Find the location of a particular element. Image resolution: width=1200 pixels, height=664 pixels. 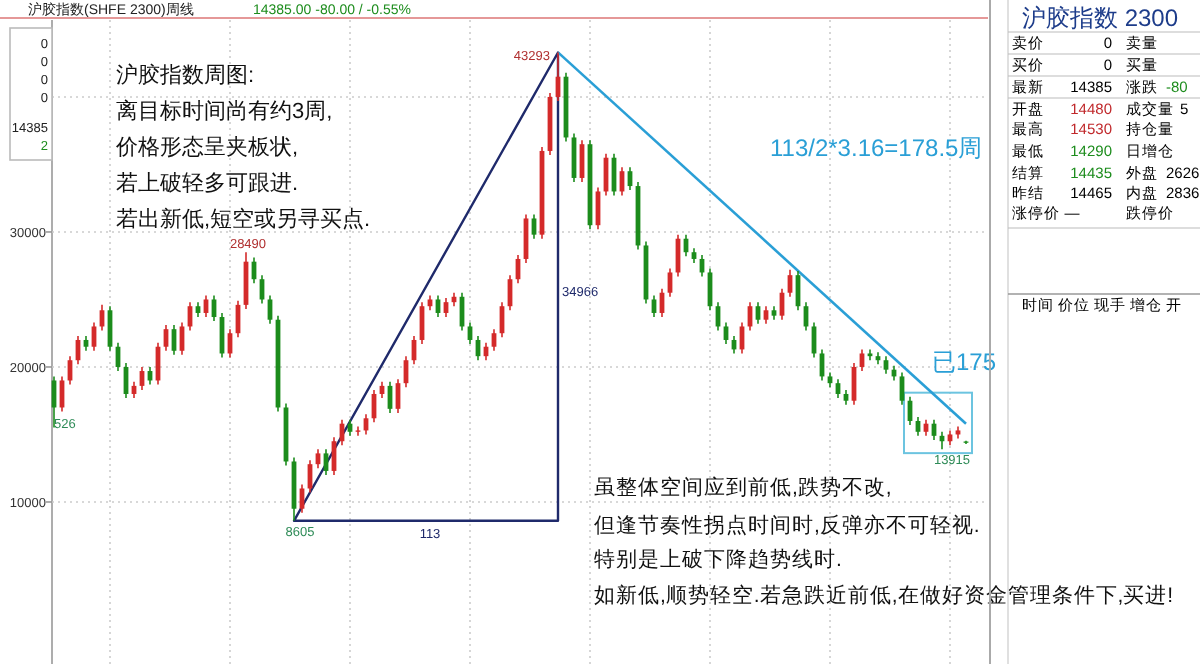

annotation: 离目标时间尚有约3周, is located at coordinates (224, 111).